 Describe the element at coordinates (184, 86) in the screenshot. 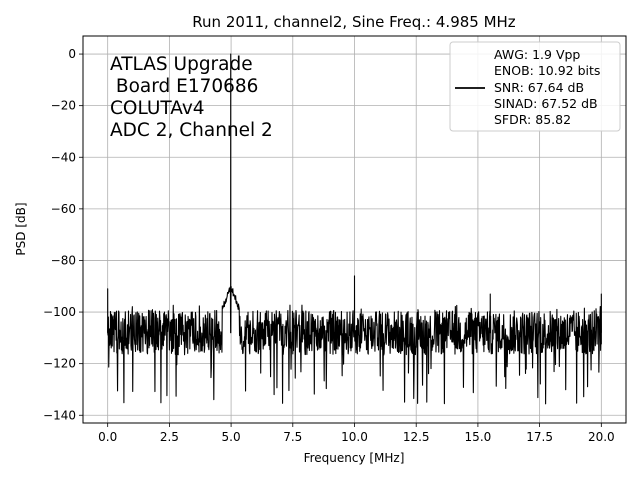

I see `annotation-line-2: Board E170686` at that location.